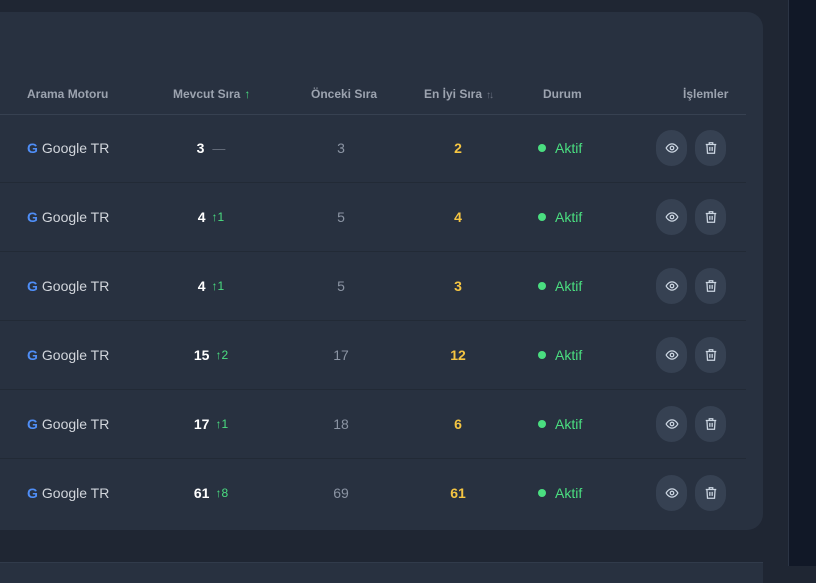  I want to click on table-row: G Google TR 4 ↑1 5 4 Aktif, so click(373, 217).